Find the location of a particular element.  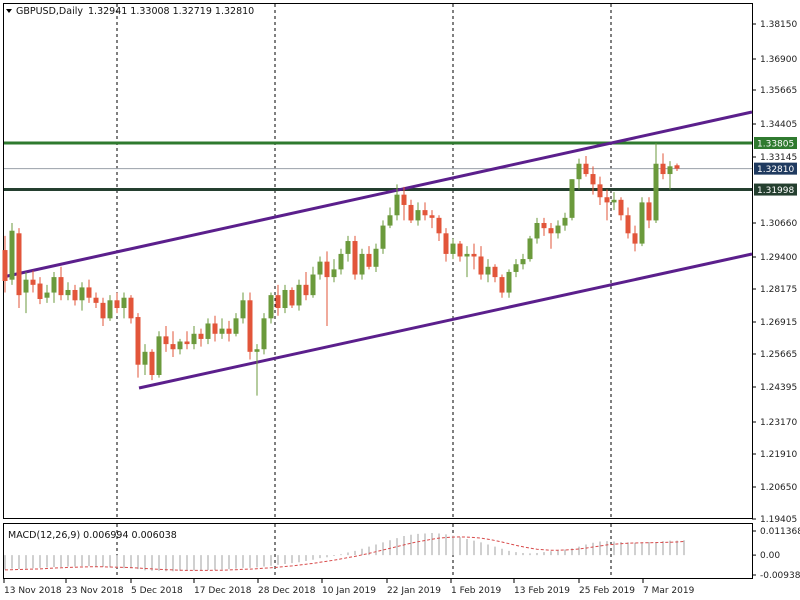

macd-panel-frame is located at coordinates (378, 551).